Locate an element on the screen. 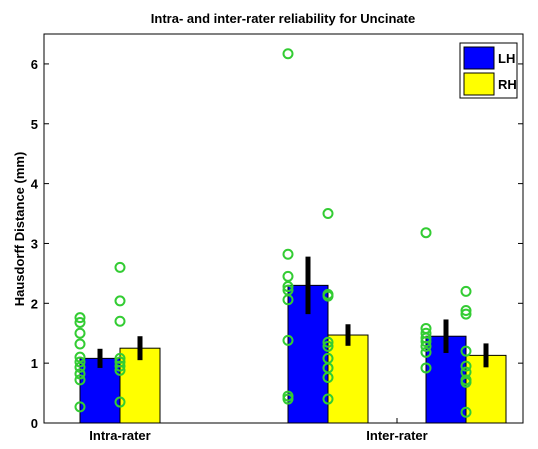 The height and width of the screenshot is (449, 538). x-tick-label-1: Inter-rater is located at coordinates (396, 435).